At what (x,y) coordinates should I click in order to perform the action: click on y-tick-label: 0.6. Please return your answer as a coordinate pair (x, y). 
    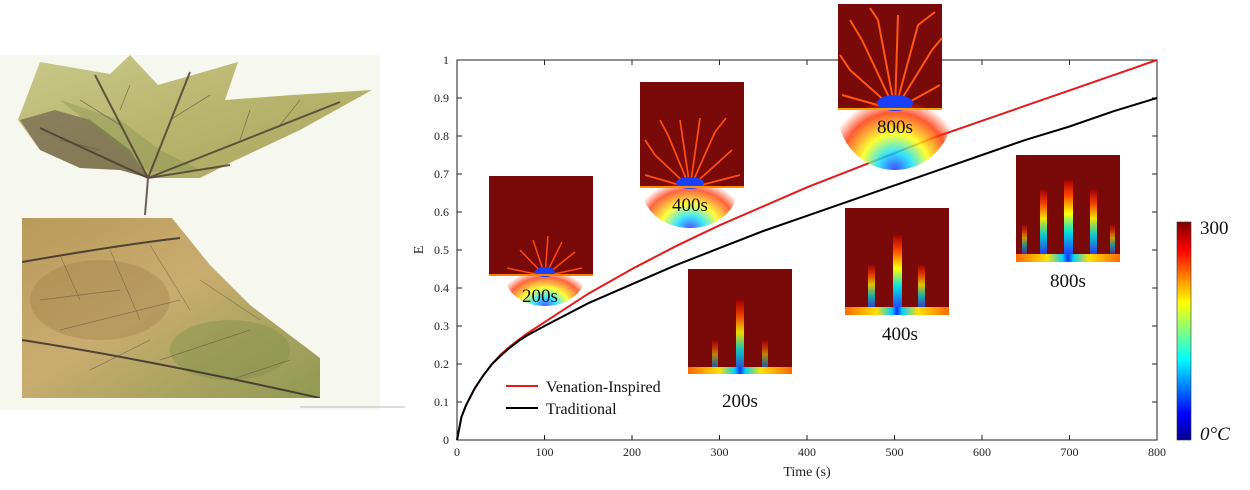
    Looking at the image, I should click on (441, 212).